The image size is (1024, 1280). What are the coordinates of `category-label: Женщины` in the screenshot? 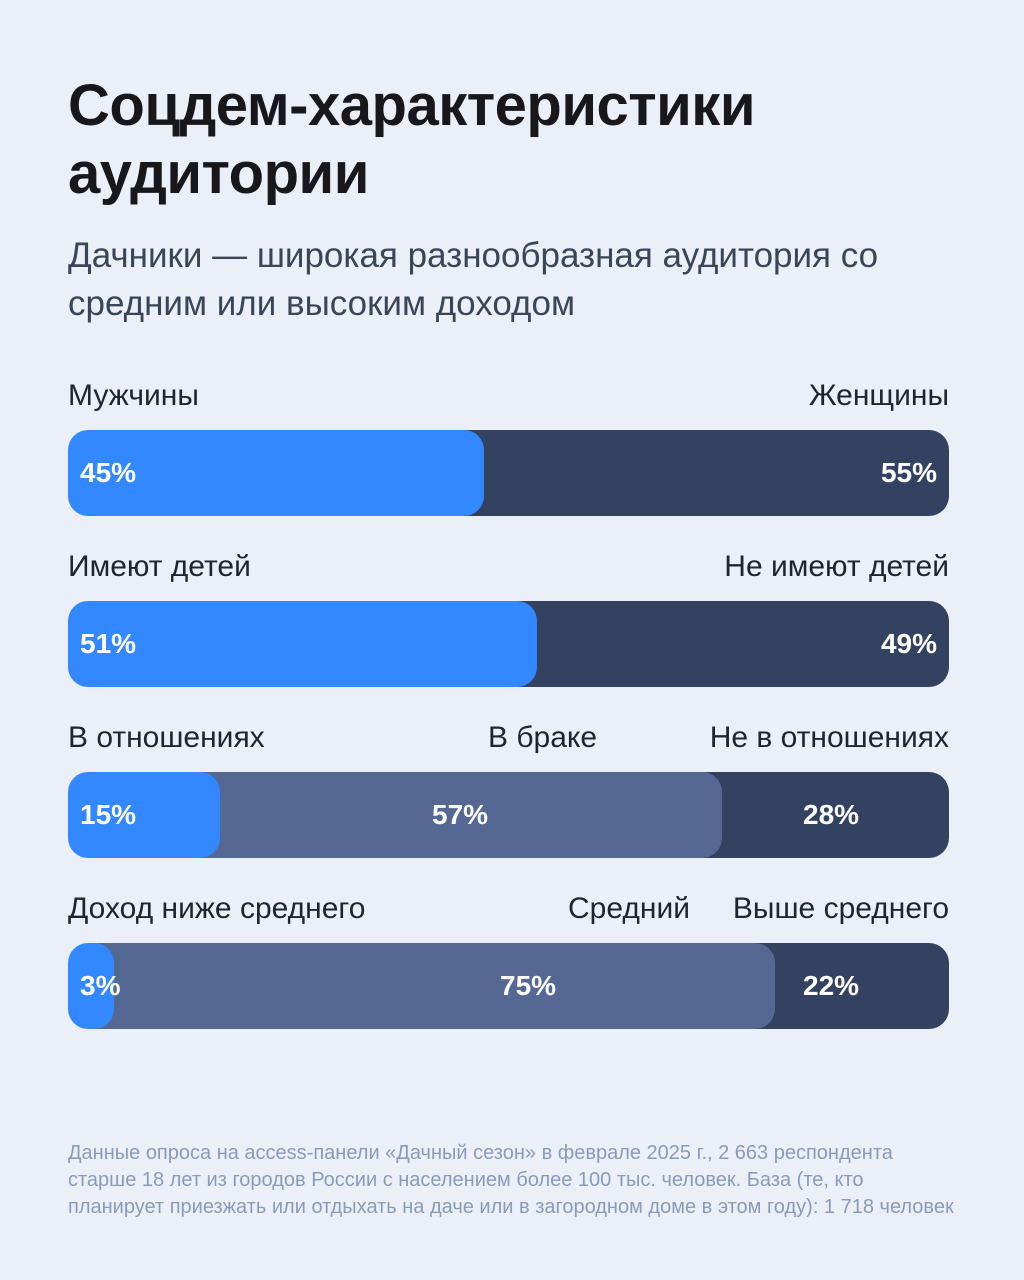 It's located at (878, 395).